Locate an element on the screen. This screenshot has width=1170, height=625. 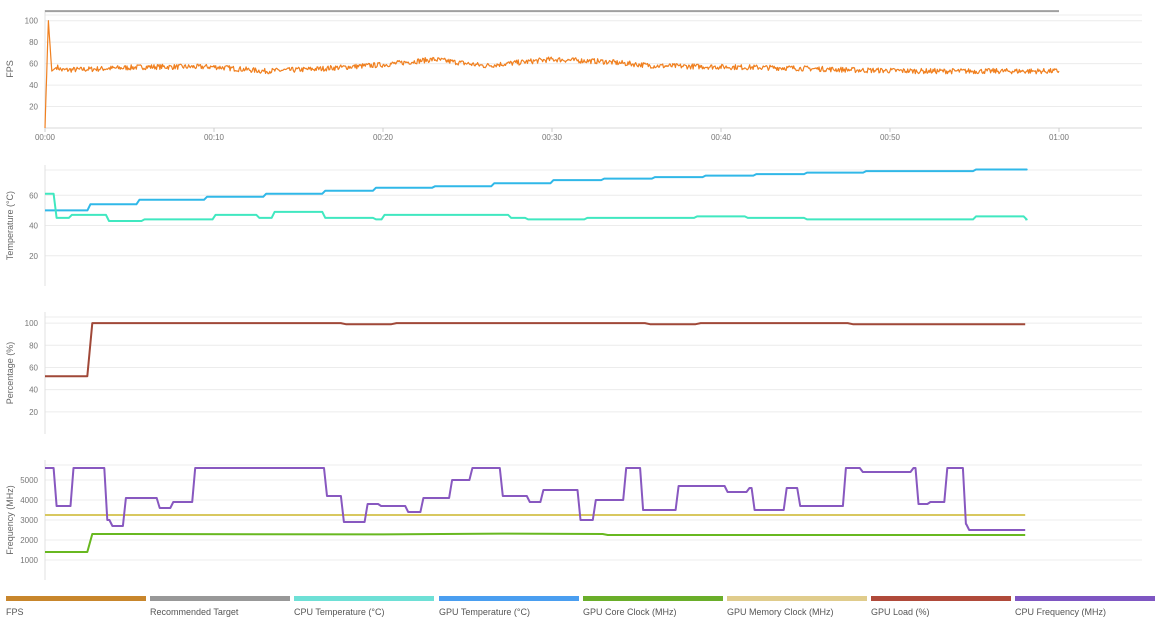
x-tick-label: 01:00 is located at coordinates (1059, 137).